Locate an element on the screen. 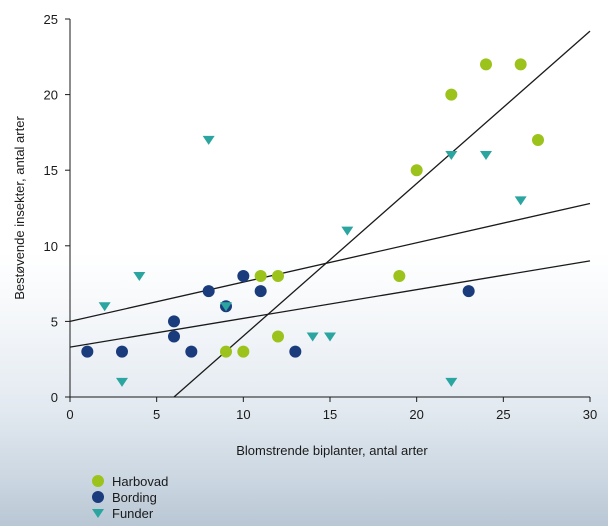 This screenshot has height=526, width=608. y-tick-label: 15 is located at coordinates (51, 170).